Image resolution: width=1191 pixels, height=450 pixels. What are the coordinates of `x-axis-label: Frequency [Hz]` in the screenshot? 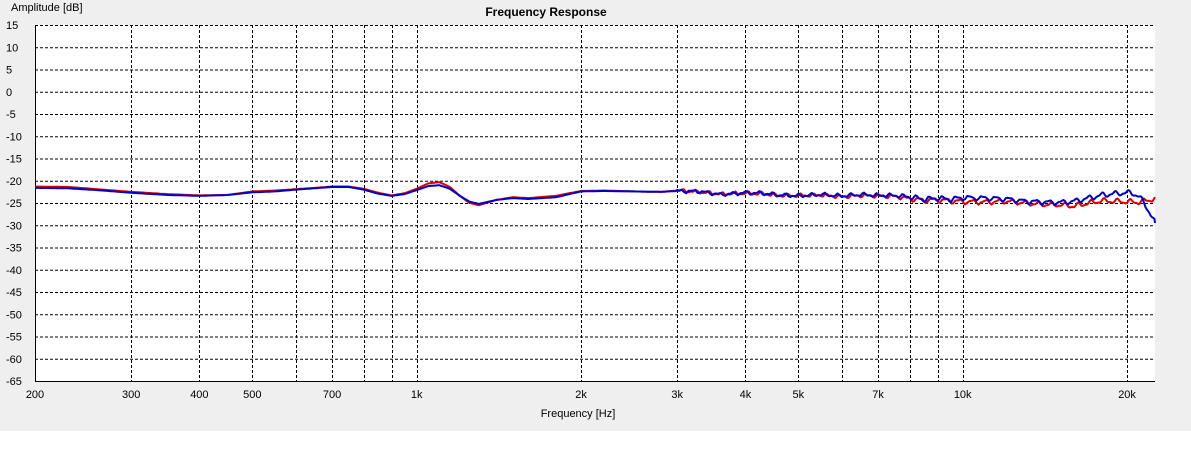 It's located at (578, 414).